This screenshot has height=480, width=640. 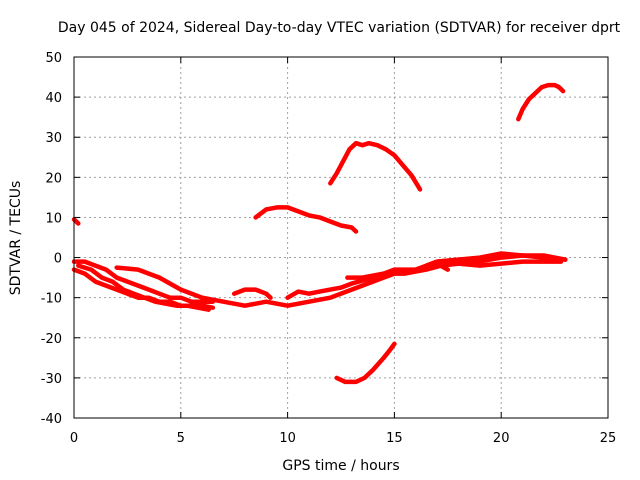 What do you see at coordinates (608, 438) in the screenshot?
I see `x-tick-label: 25` at bounding box center [608, 438].